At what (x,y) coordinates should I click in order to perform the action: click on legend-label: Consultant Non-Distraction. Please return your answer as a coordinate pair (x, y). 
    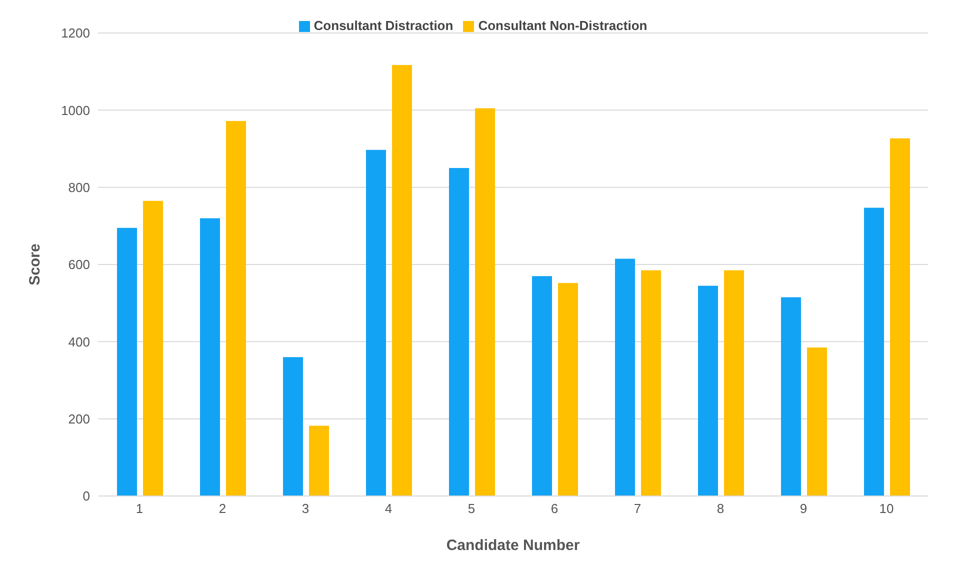
    Looking at the image, I should click on (563, 25).